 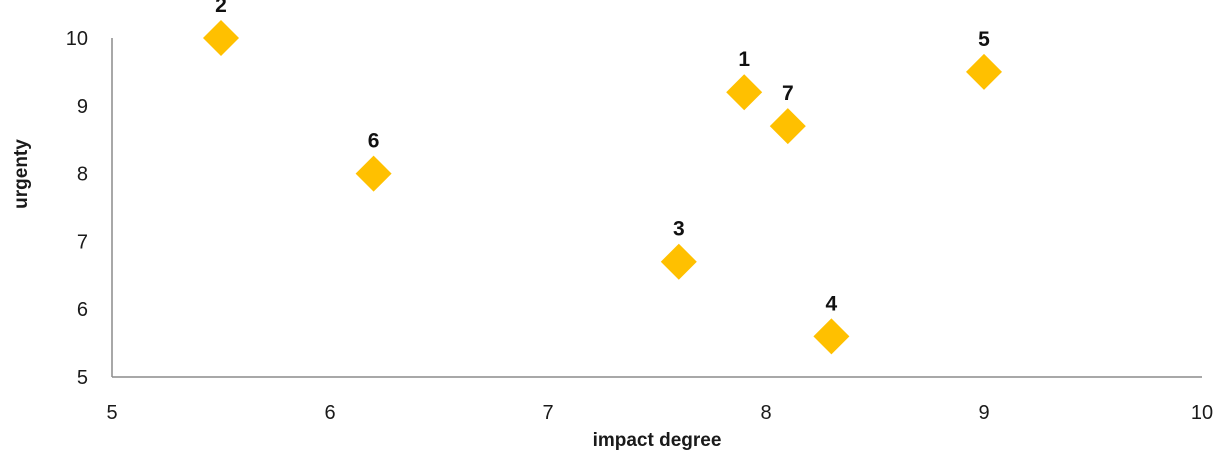 I want to click on x-tick-label: 9, so click(x=983, y=413).